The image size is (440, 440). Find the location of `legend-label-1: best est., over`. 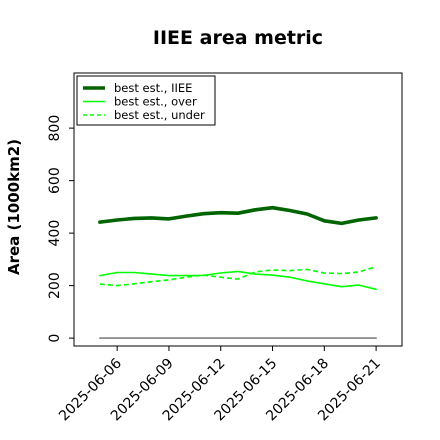

legend-label-1: best est., over is located at coordinates (155, 102).